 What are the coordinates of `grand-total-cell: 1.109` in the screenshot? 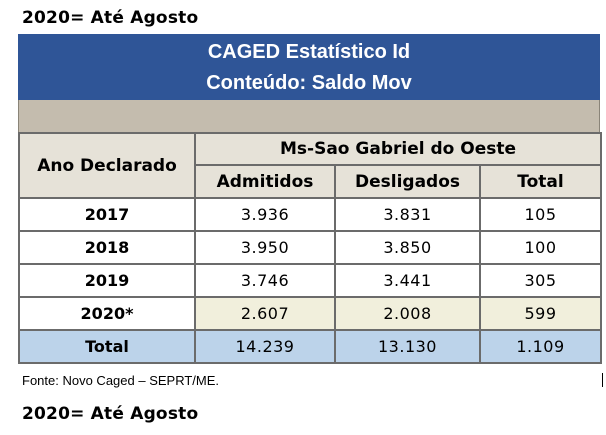 It's located at (540, 346).